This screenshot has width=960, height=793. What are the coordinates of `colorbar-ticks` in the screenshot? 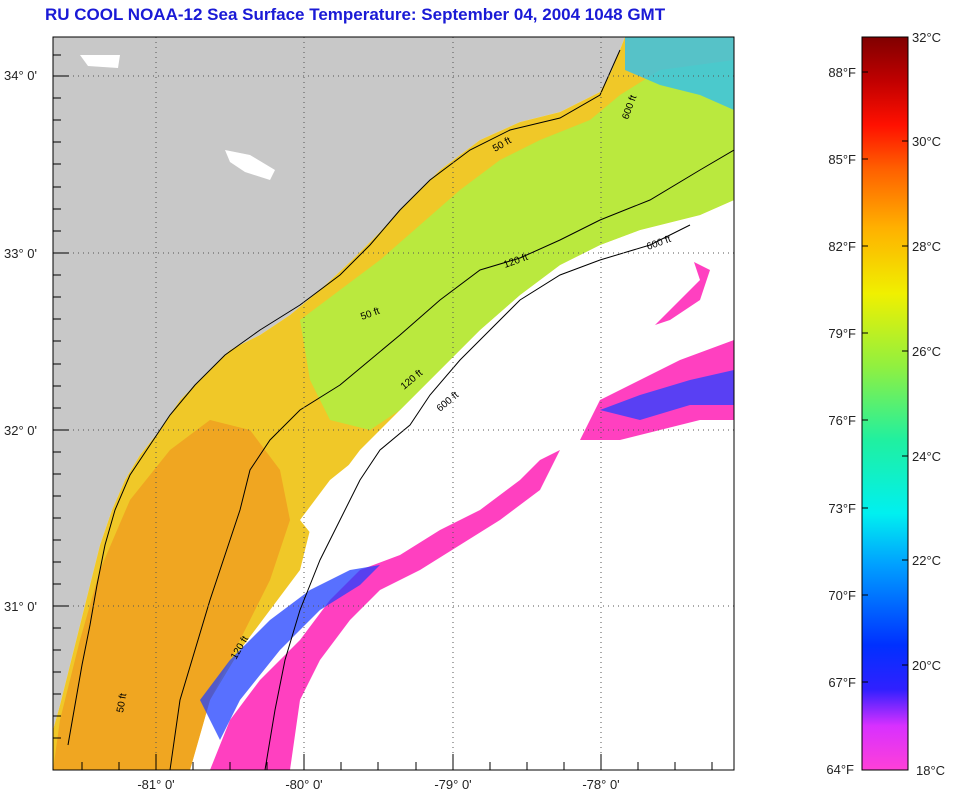 It's located at (885, 359).